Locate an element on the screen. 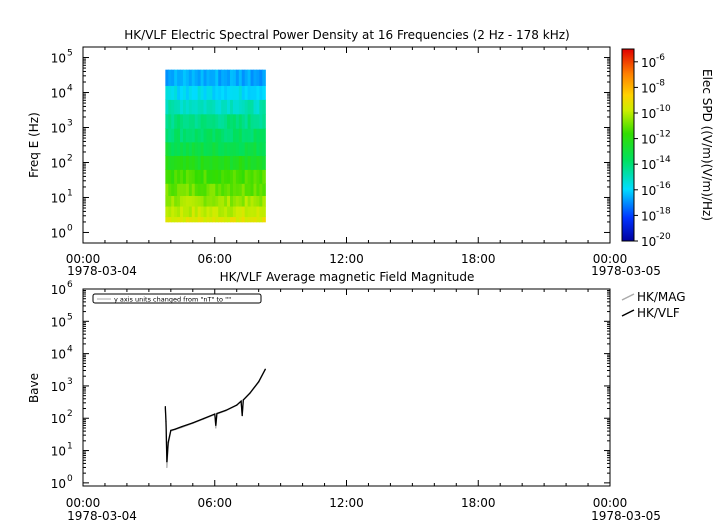  date-label-end: 1978-03-05 is located at coordinates (626, 271).